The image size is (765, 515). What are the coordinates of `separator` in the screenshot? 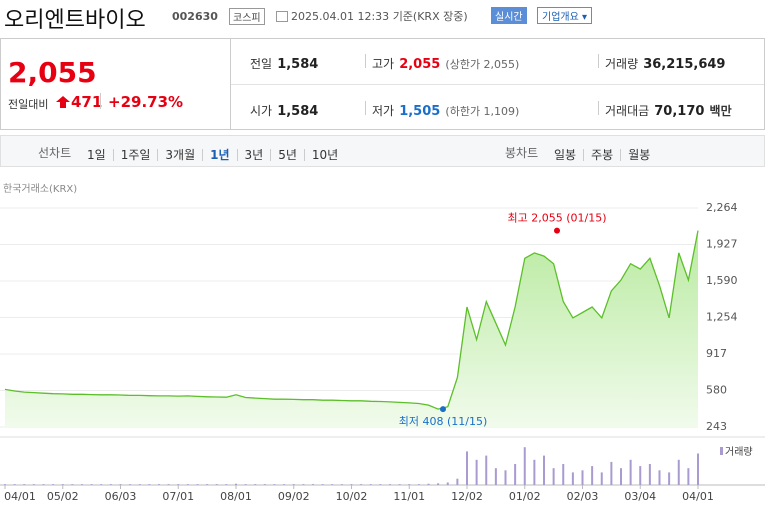 It's located at (598, 61).